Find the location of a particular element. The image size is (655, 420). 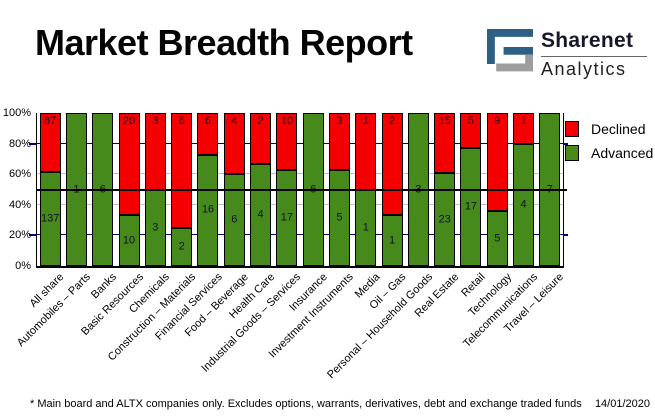

advanced-count: 16 is located at coordinates (208, 209).